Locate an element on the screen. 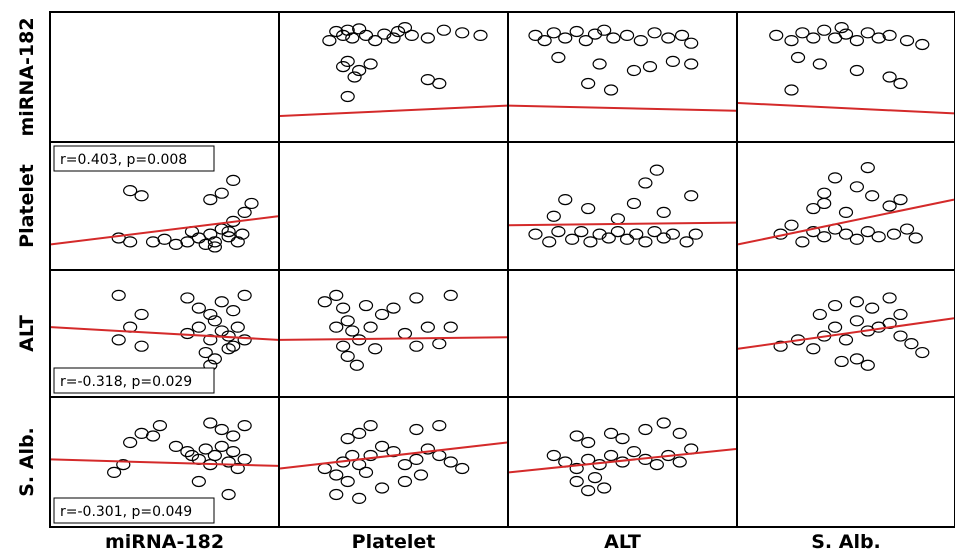 This screenshot has width=955, height=550. annotation-text: r=0.403, p=0.008 is located at coordinates (123, 160).